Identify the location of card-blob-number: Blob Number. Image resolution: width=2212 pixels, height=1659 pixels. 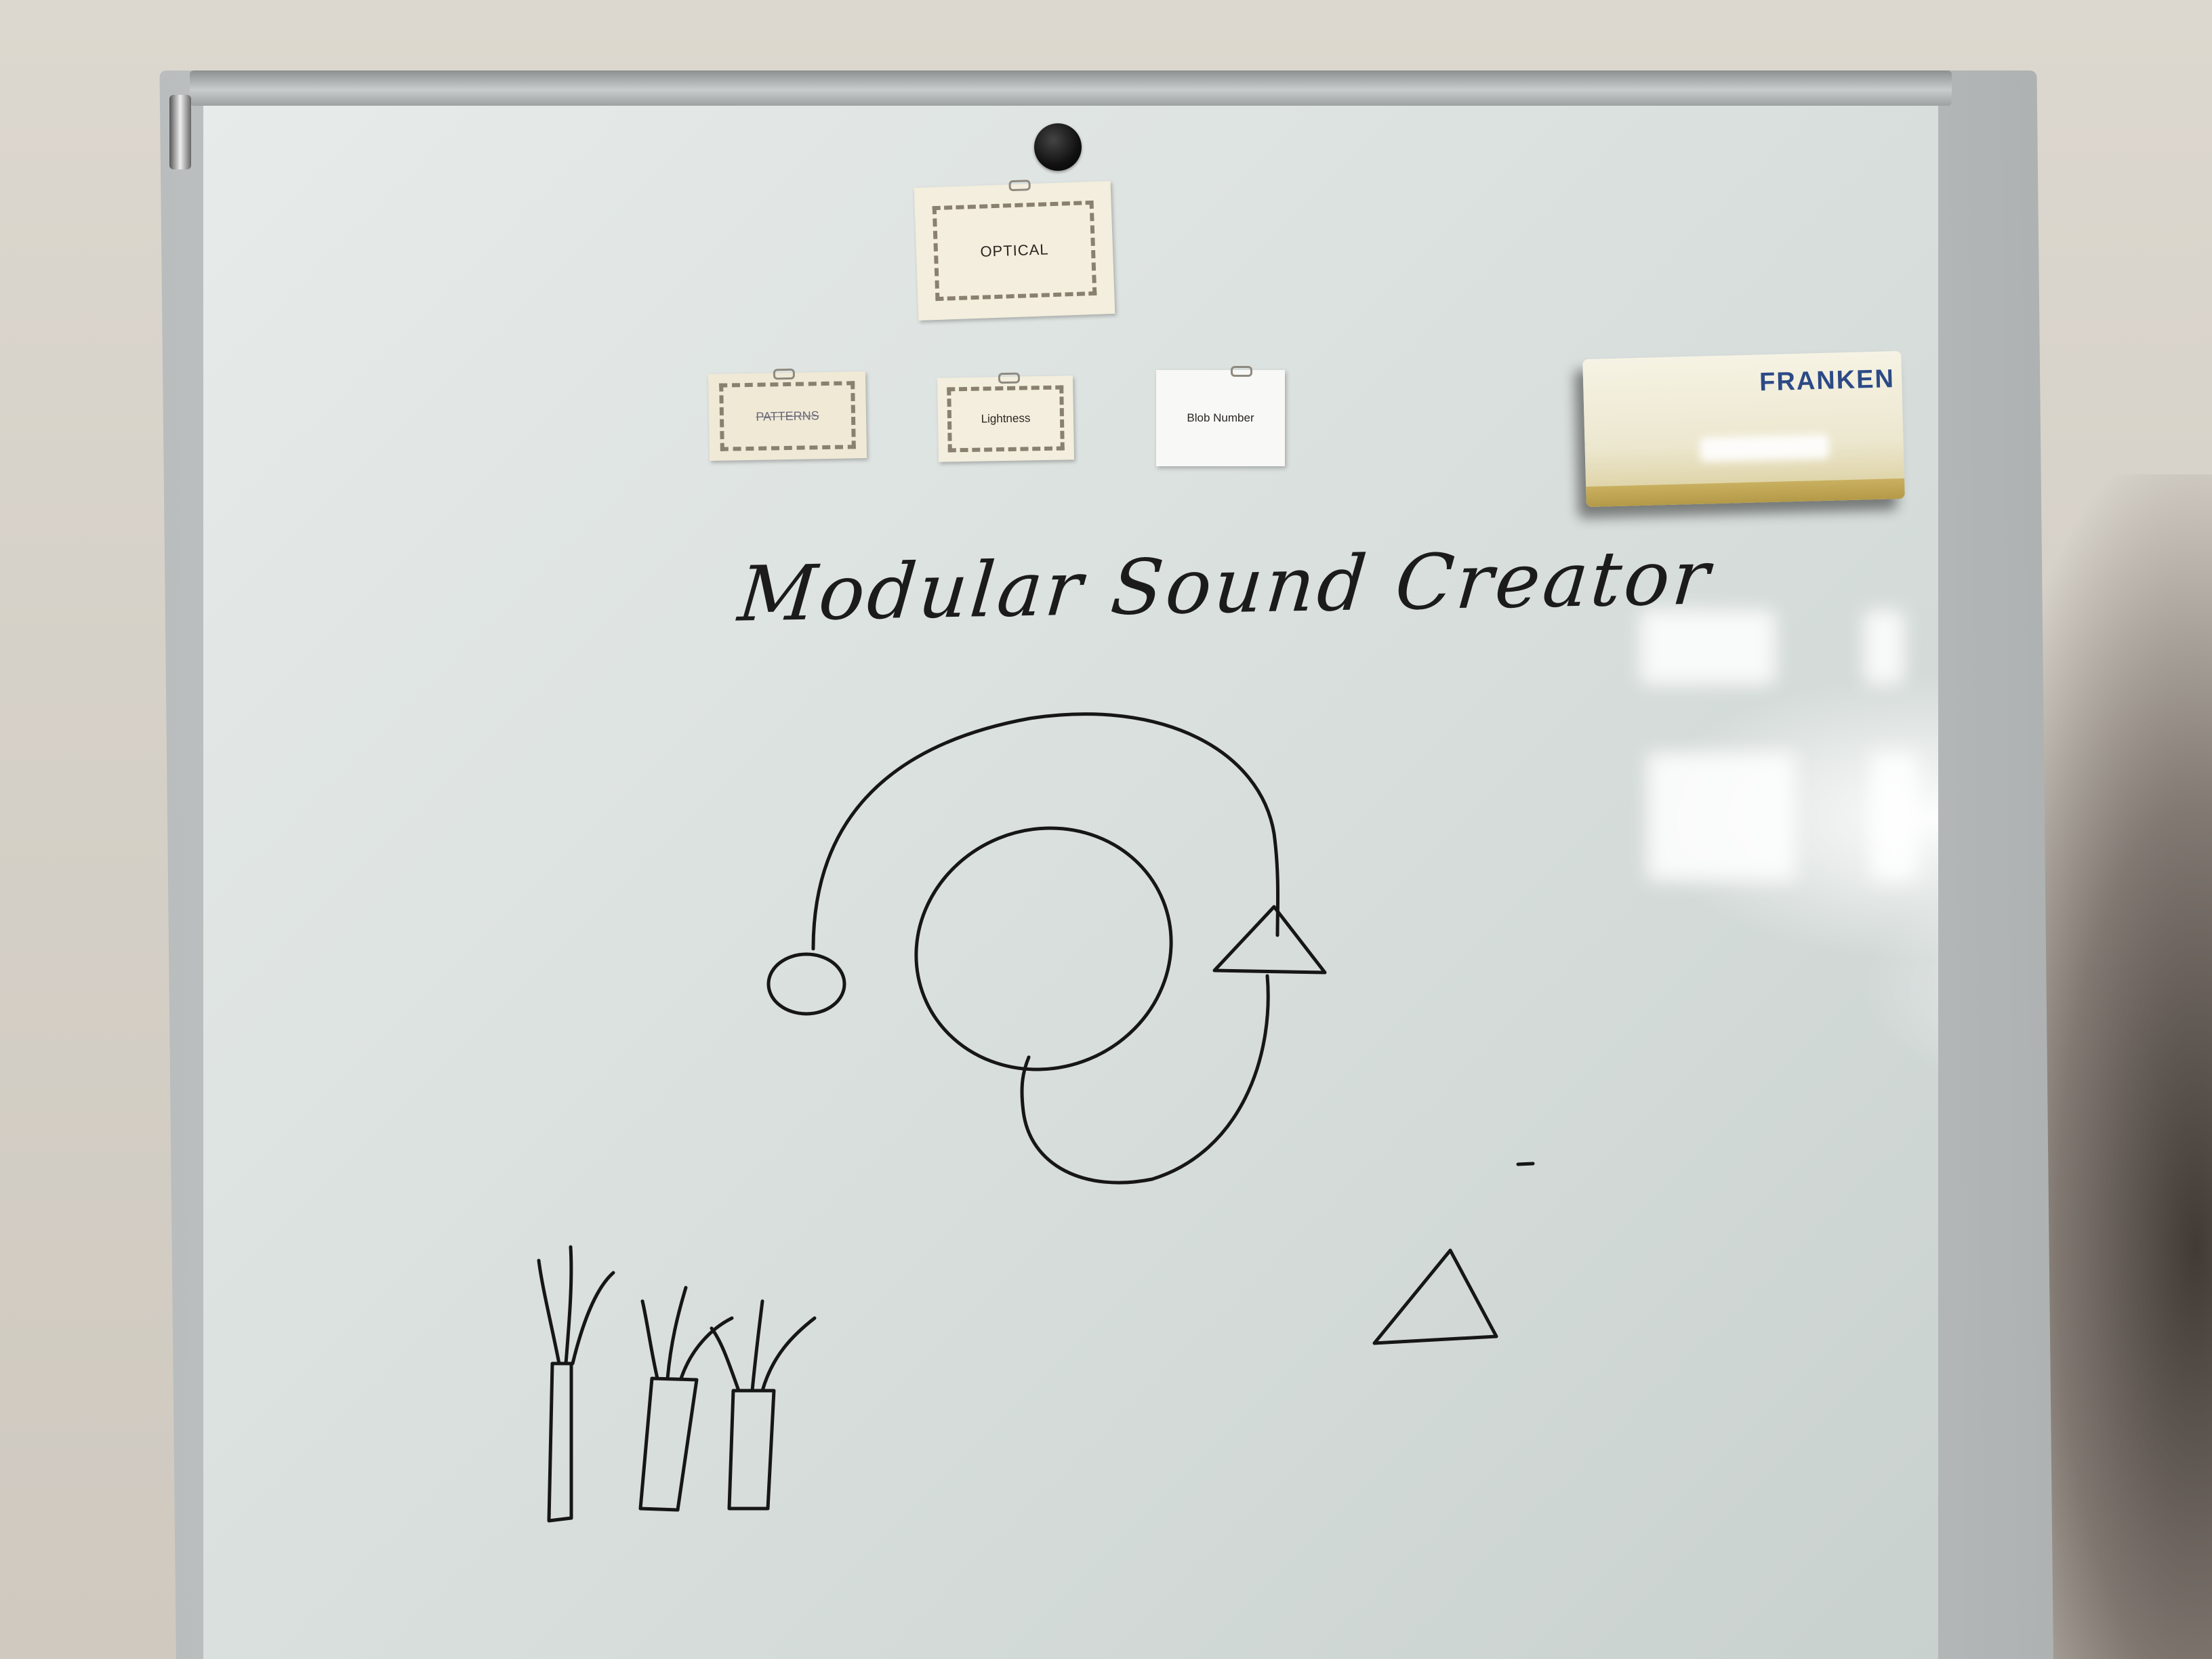
(1221, 416).